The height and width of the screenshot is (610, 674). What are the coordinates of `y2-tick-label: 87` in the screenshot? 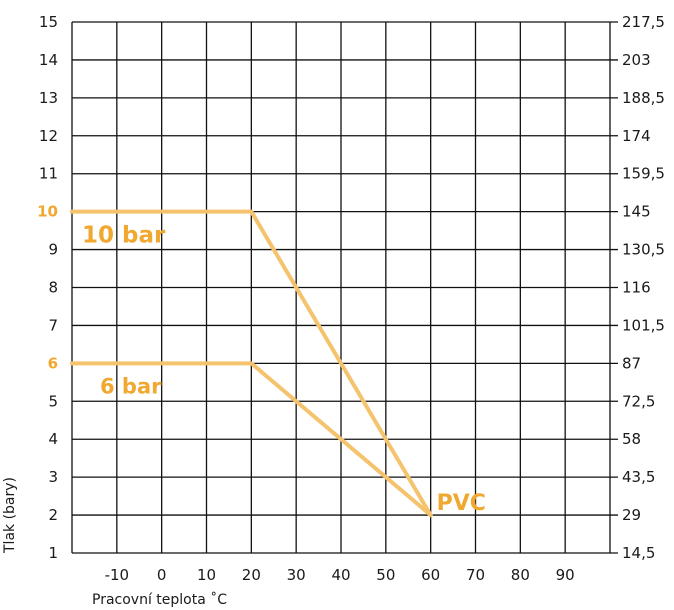 It's located at (631, 363).